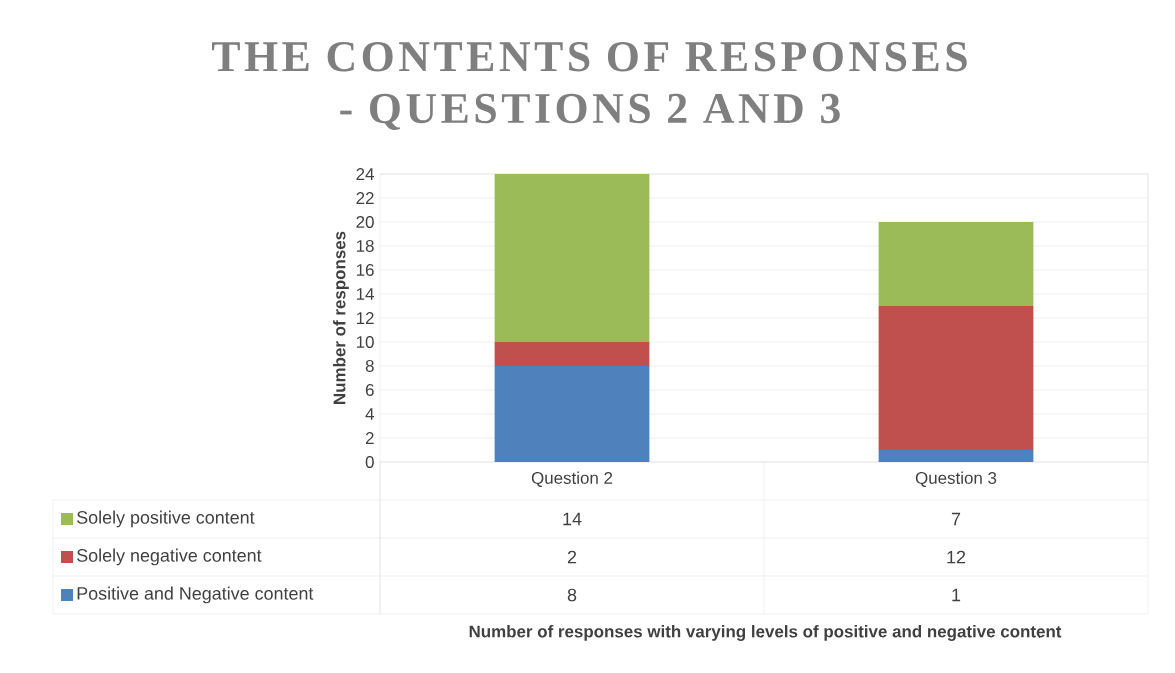  I want to click on y-tick-label: 0, so click(369, 461).